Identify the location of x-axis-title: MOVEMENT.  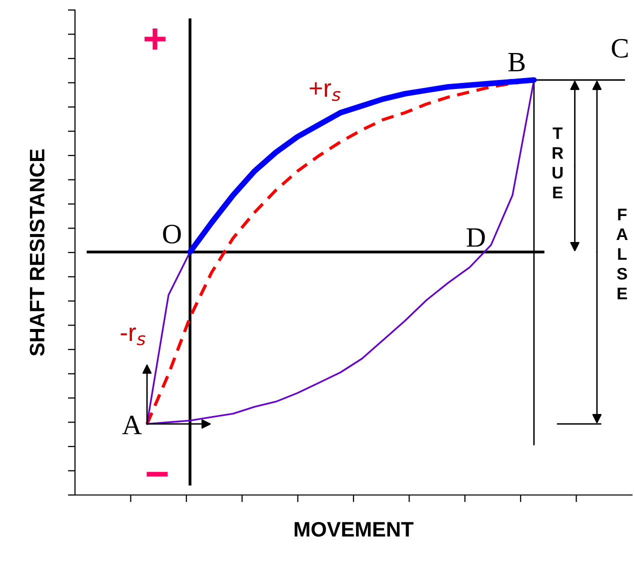
(354, 529).